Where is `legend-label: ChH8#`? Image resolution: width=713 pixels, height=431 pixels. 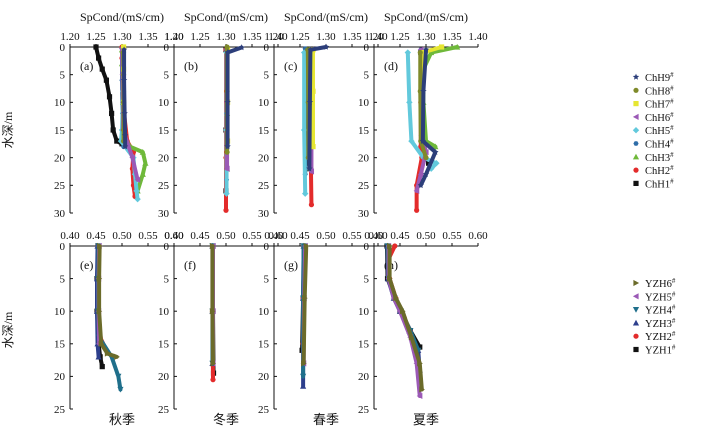 legend-label: ChH8# is located at coordinates (659, 90).